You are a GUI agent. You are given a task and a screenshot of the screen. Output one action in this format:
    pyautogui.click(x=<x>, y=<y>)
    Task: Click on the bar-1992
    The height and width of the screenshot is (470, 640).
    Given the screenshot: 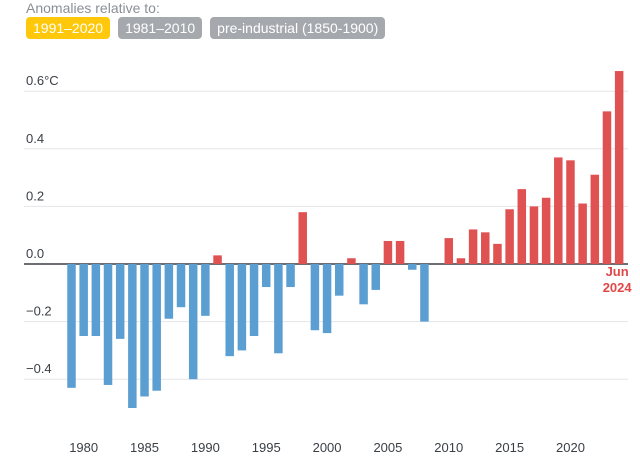 What is the action you would take?
    pyautogui.click(x=229, y=310)
    